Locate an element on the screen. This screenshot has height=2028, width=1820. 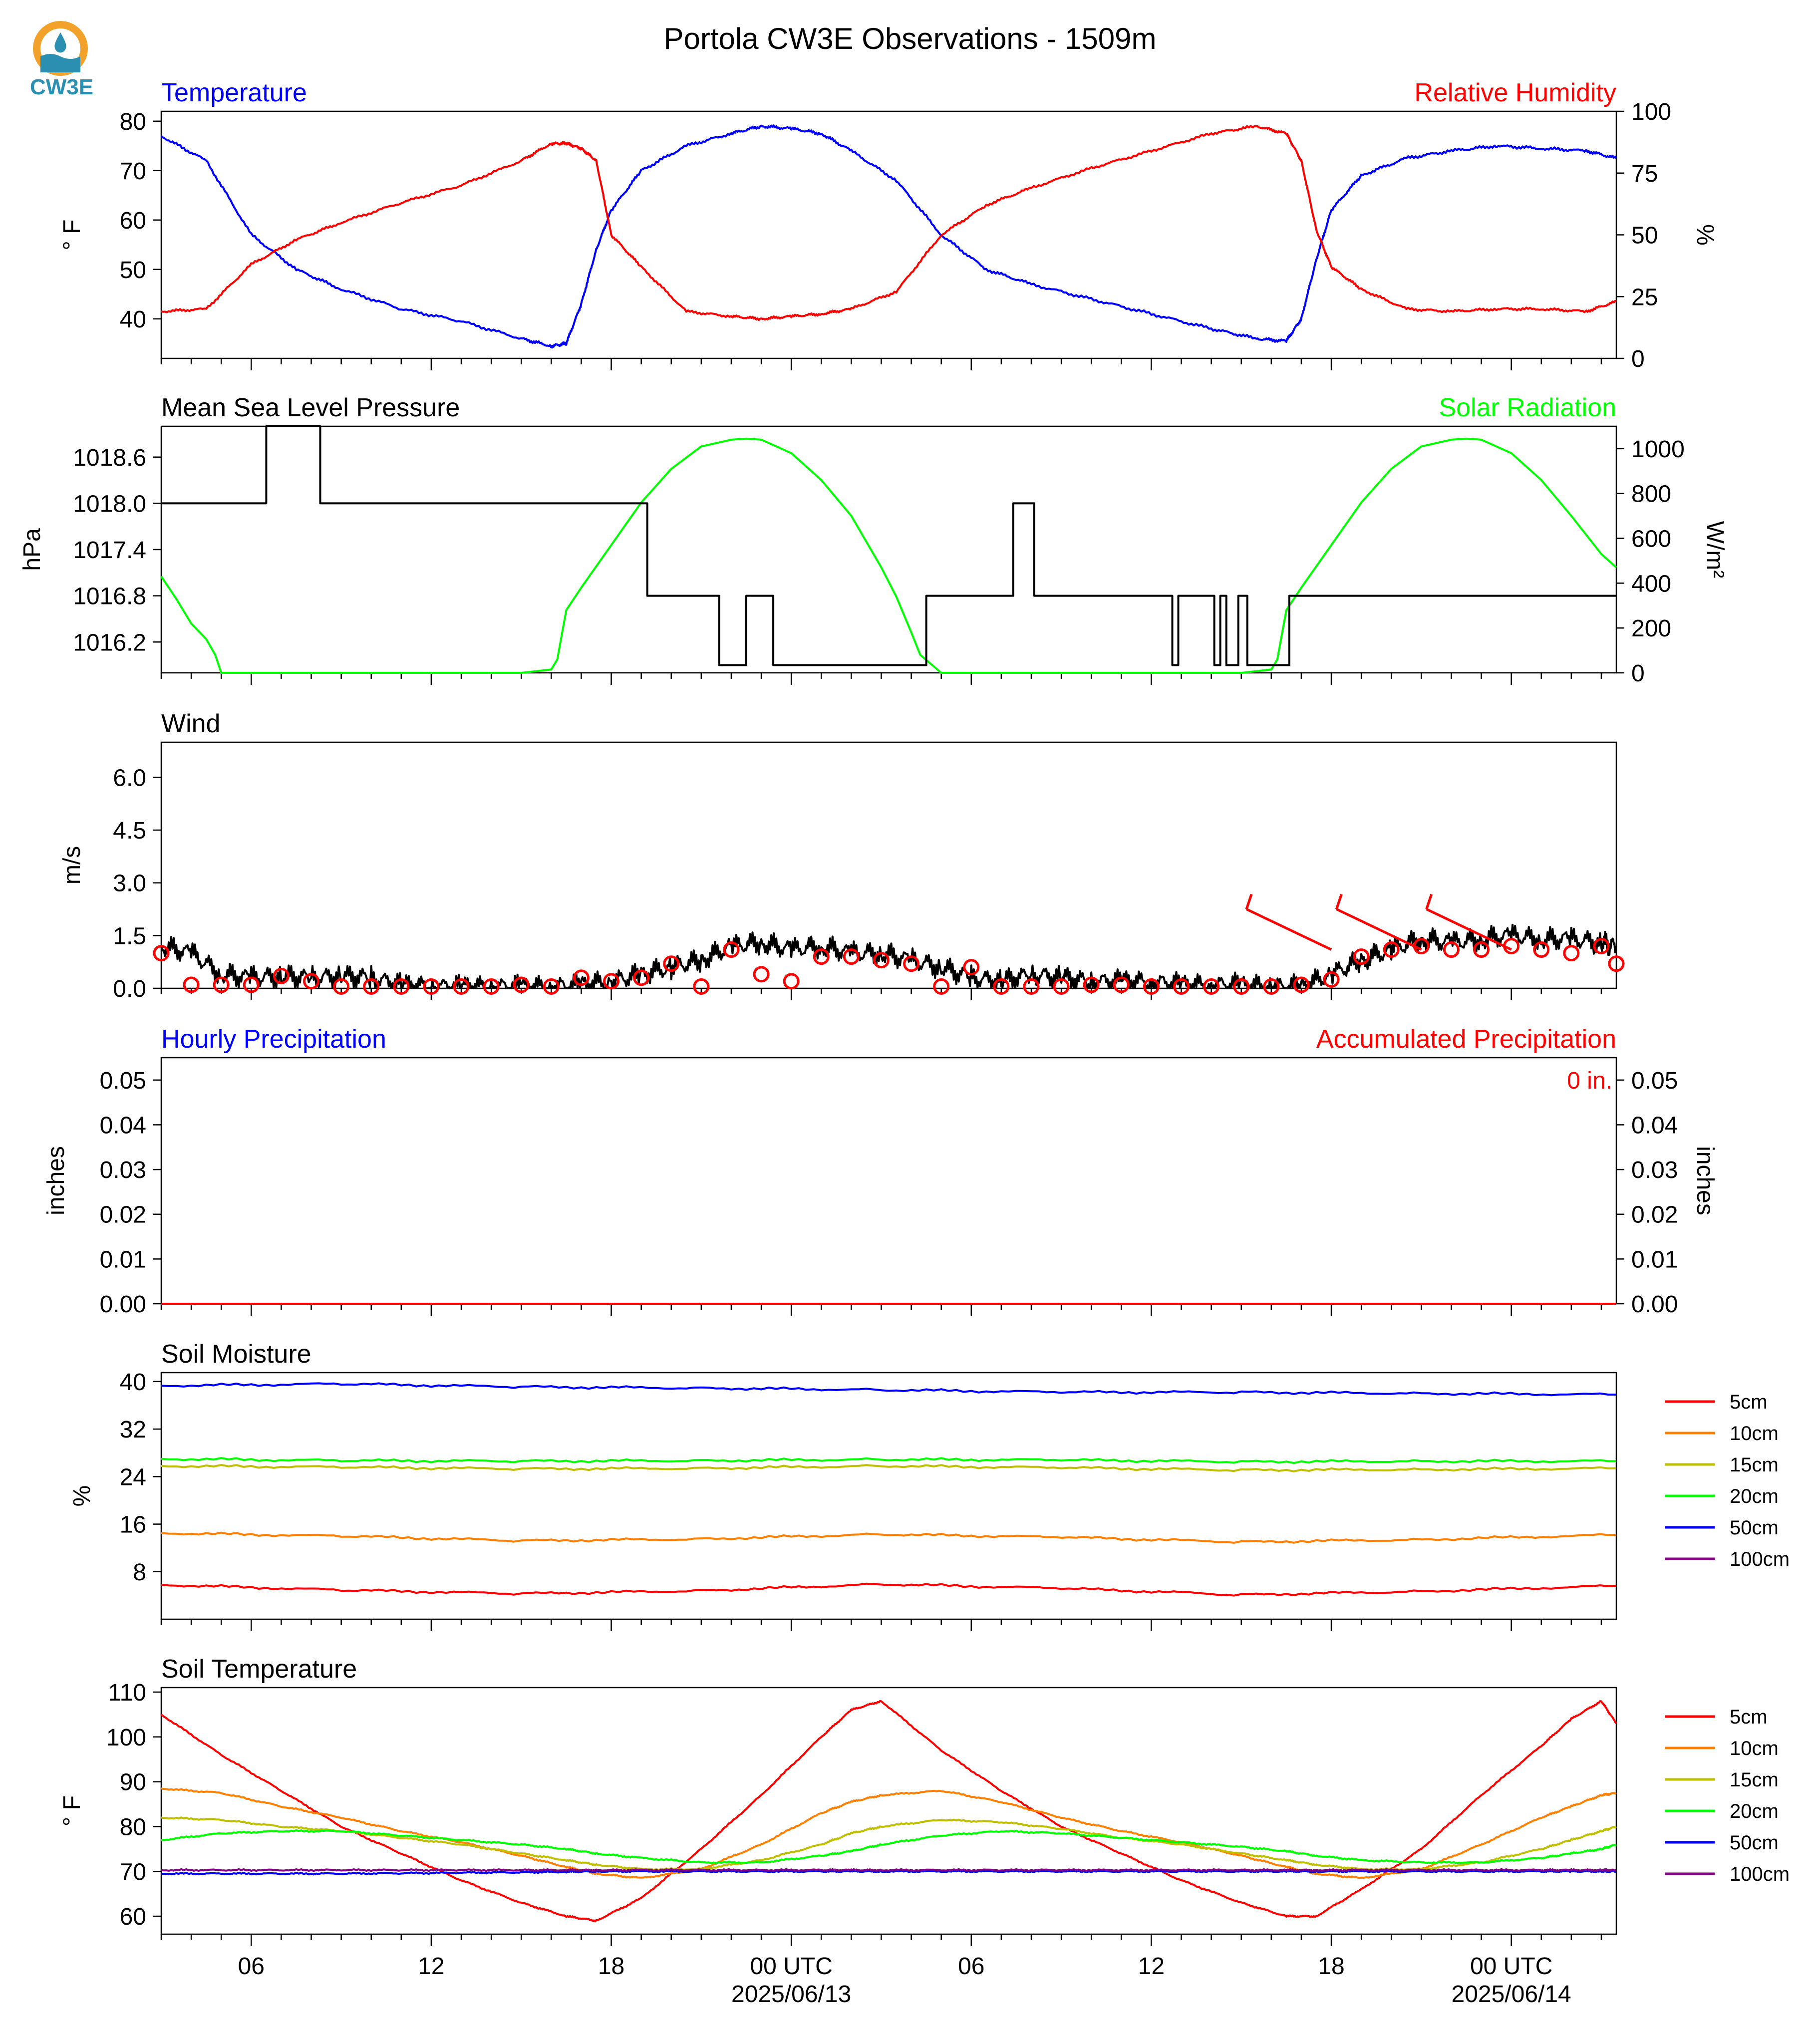
y-tick-label-right: 0 is located at coordinates (1638, 673).